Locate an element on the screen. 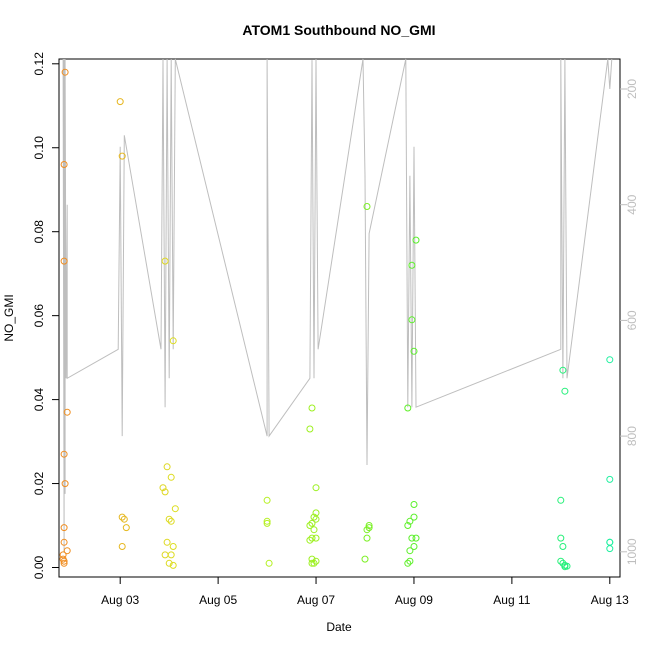 The height and width of the screenshot is (650, 650). x-tick-label: Aug 13 is located at coordinates (610, 600).